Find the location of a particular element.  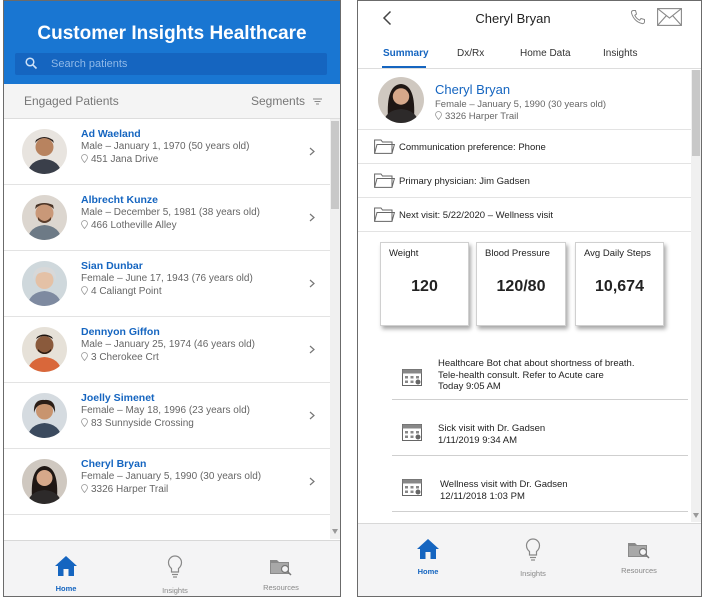

patient-name: Sian Dunbar is located at coordinates (112, 266).